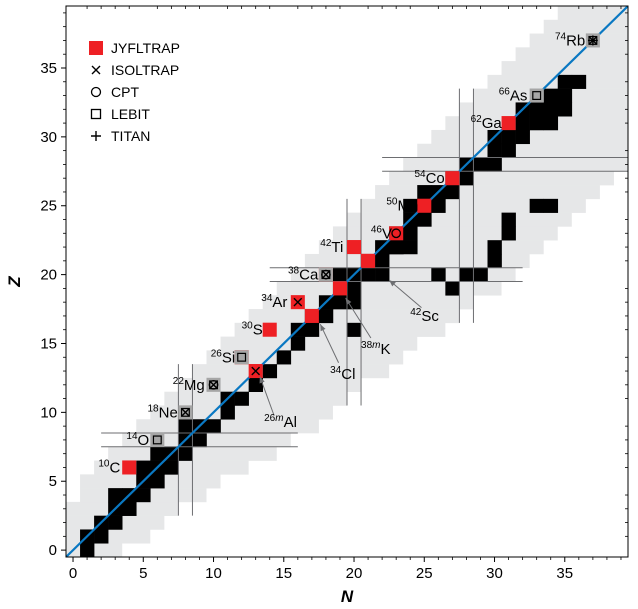 This screenshot has height=609, width=638. I want to click on titan-marker, so click(592, 40).